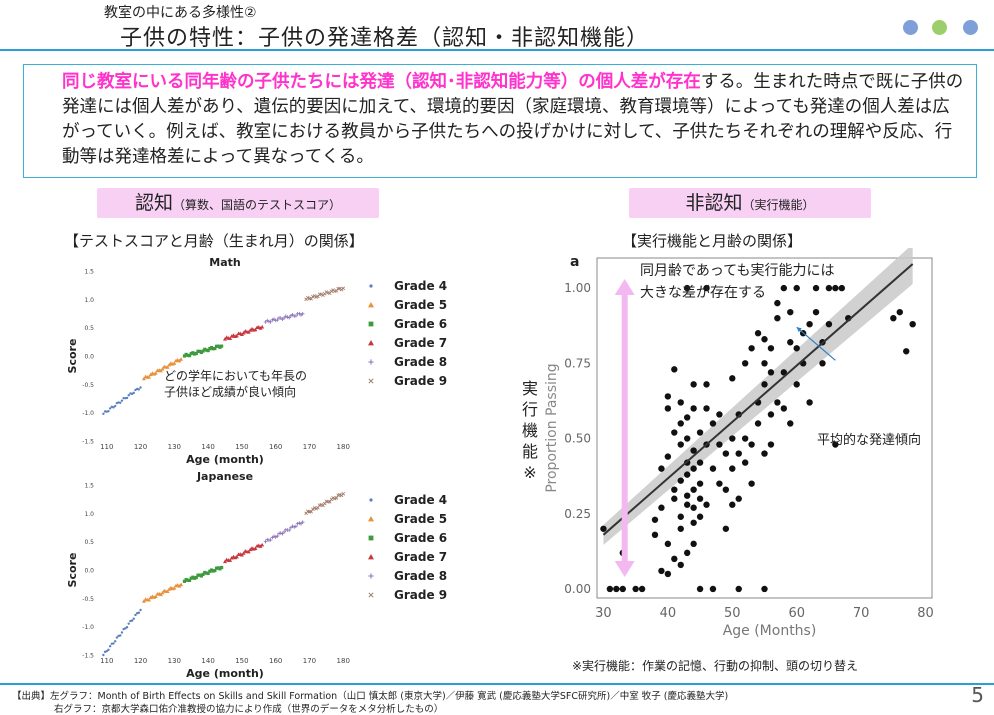 The image size is (994, 715). What do you see at coordinates (529, 451) in the screenshot?
I see `side-label-char: 能` at bounding box center [529, 451].